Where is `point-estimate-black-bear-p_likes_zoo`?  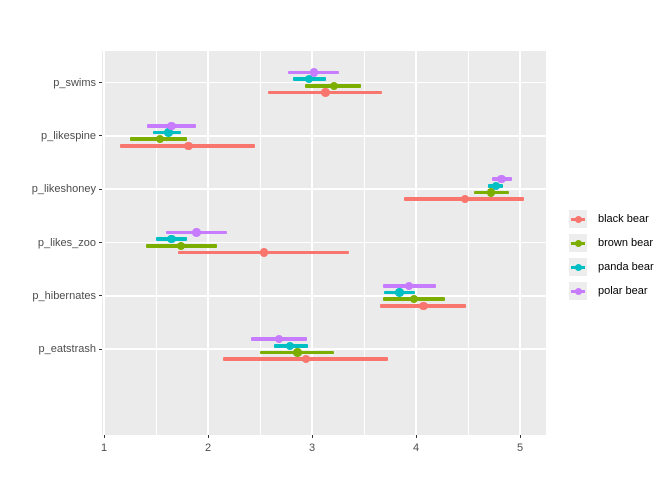
point-estimate-black-bear-p_likes_zoo is located at coordinates (264, 252).